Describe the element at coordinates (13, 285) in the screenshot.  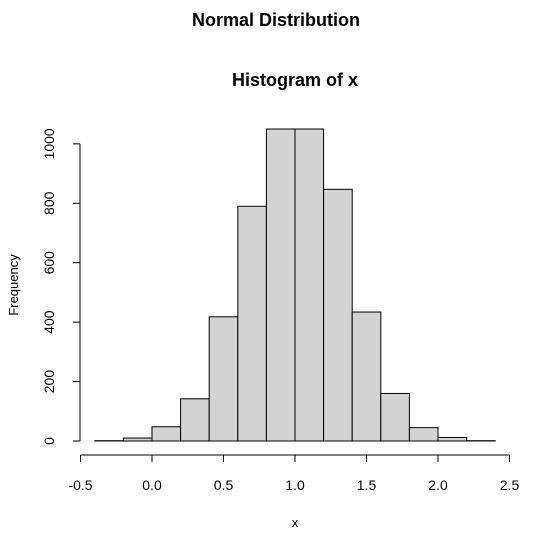
I see `y-axis-label: Frequency` at that location.